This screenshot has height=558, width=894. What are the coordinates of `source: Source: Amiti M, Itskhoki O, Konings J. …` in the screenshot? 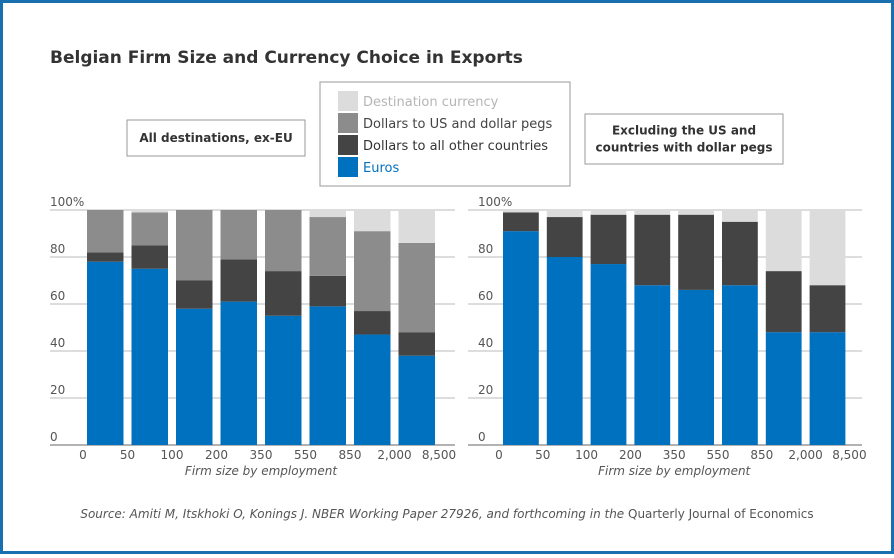 It's located at (446, 514).